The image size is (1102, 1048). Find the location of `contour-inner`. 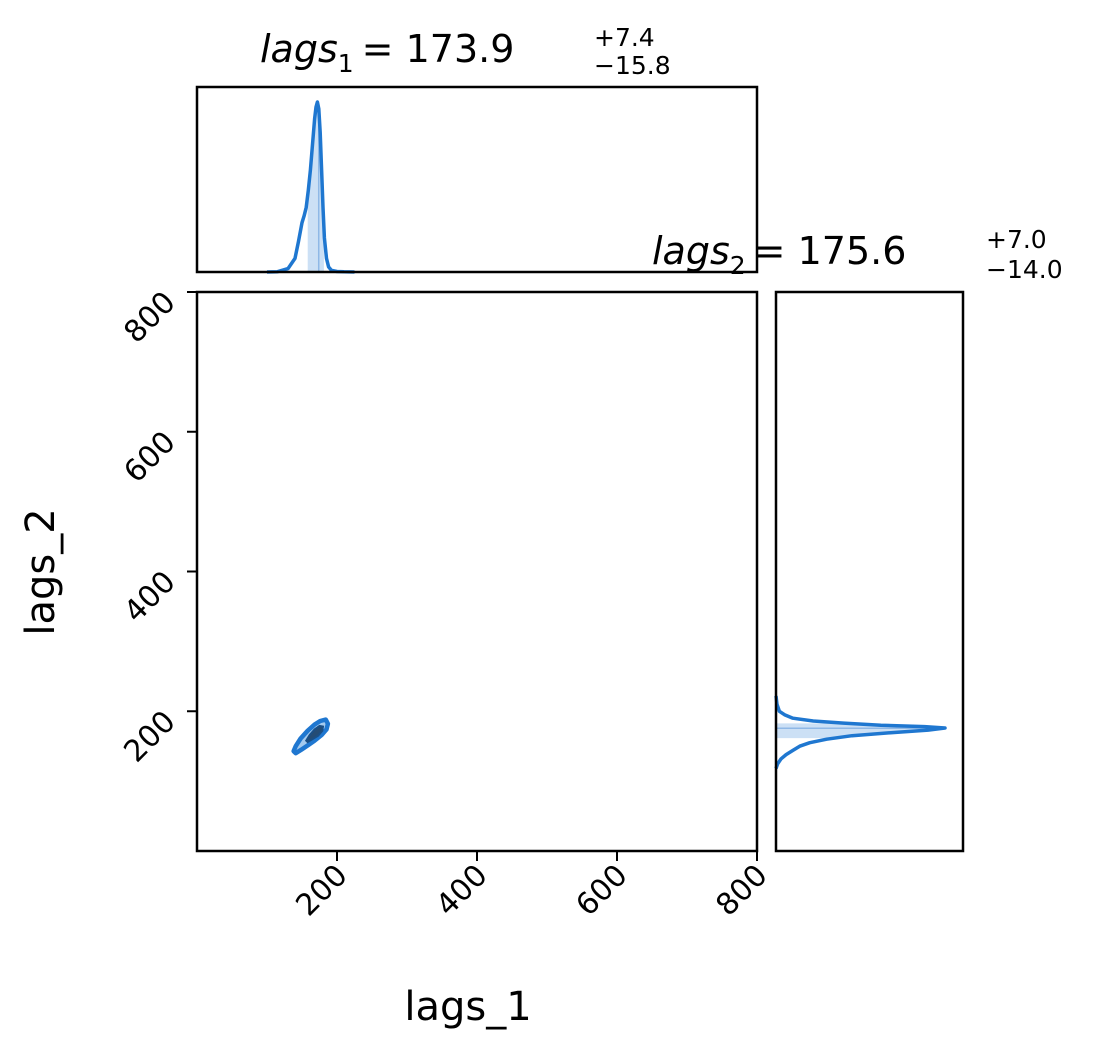

contour-inner is located at coordinates (314, 734).